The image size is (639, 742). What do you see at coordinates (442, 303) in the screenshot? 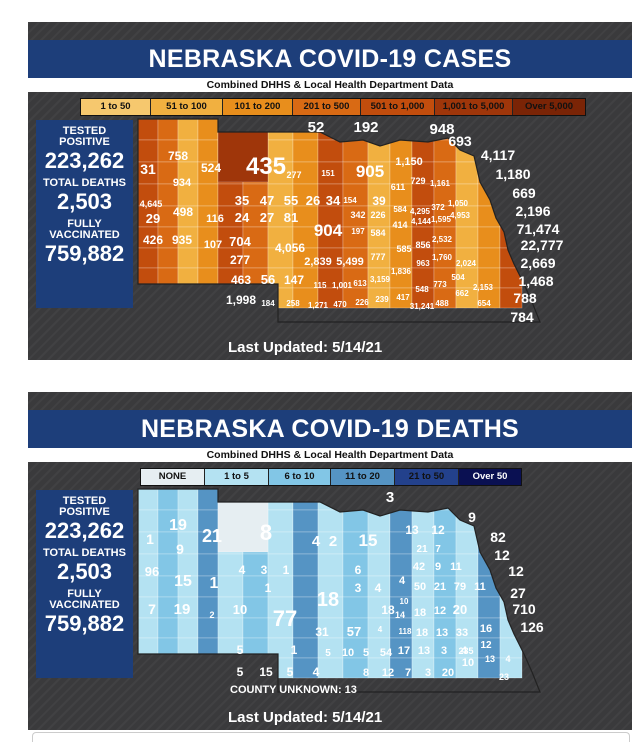
I see `county-value-label: 488` at bounding box center [442, 303].